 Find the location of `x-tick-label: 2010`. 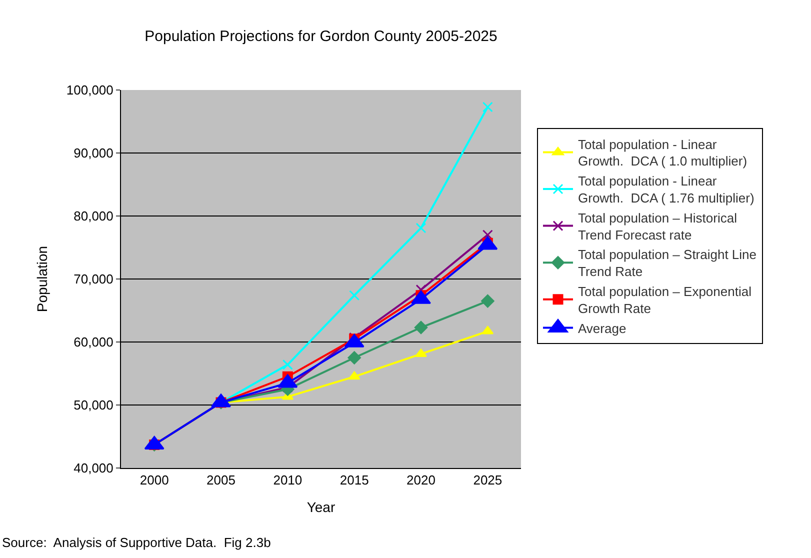

x-tick-label: 2010 is located at coordinates (287, 480).